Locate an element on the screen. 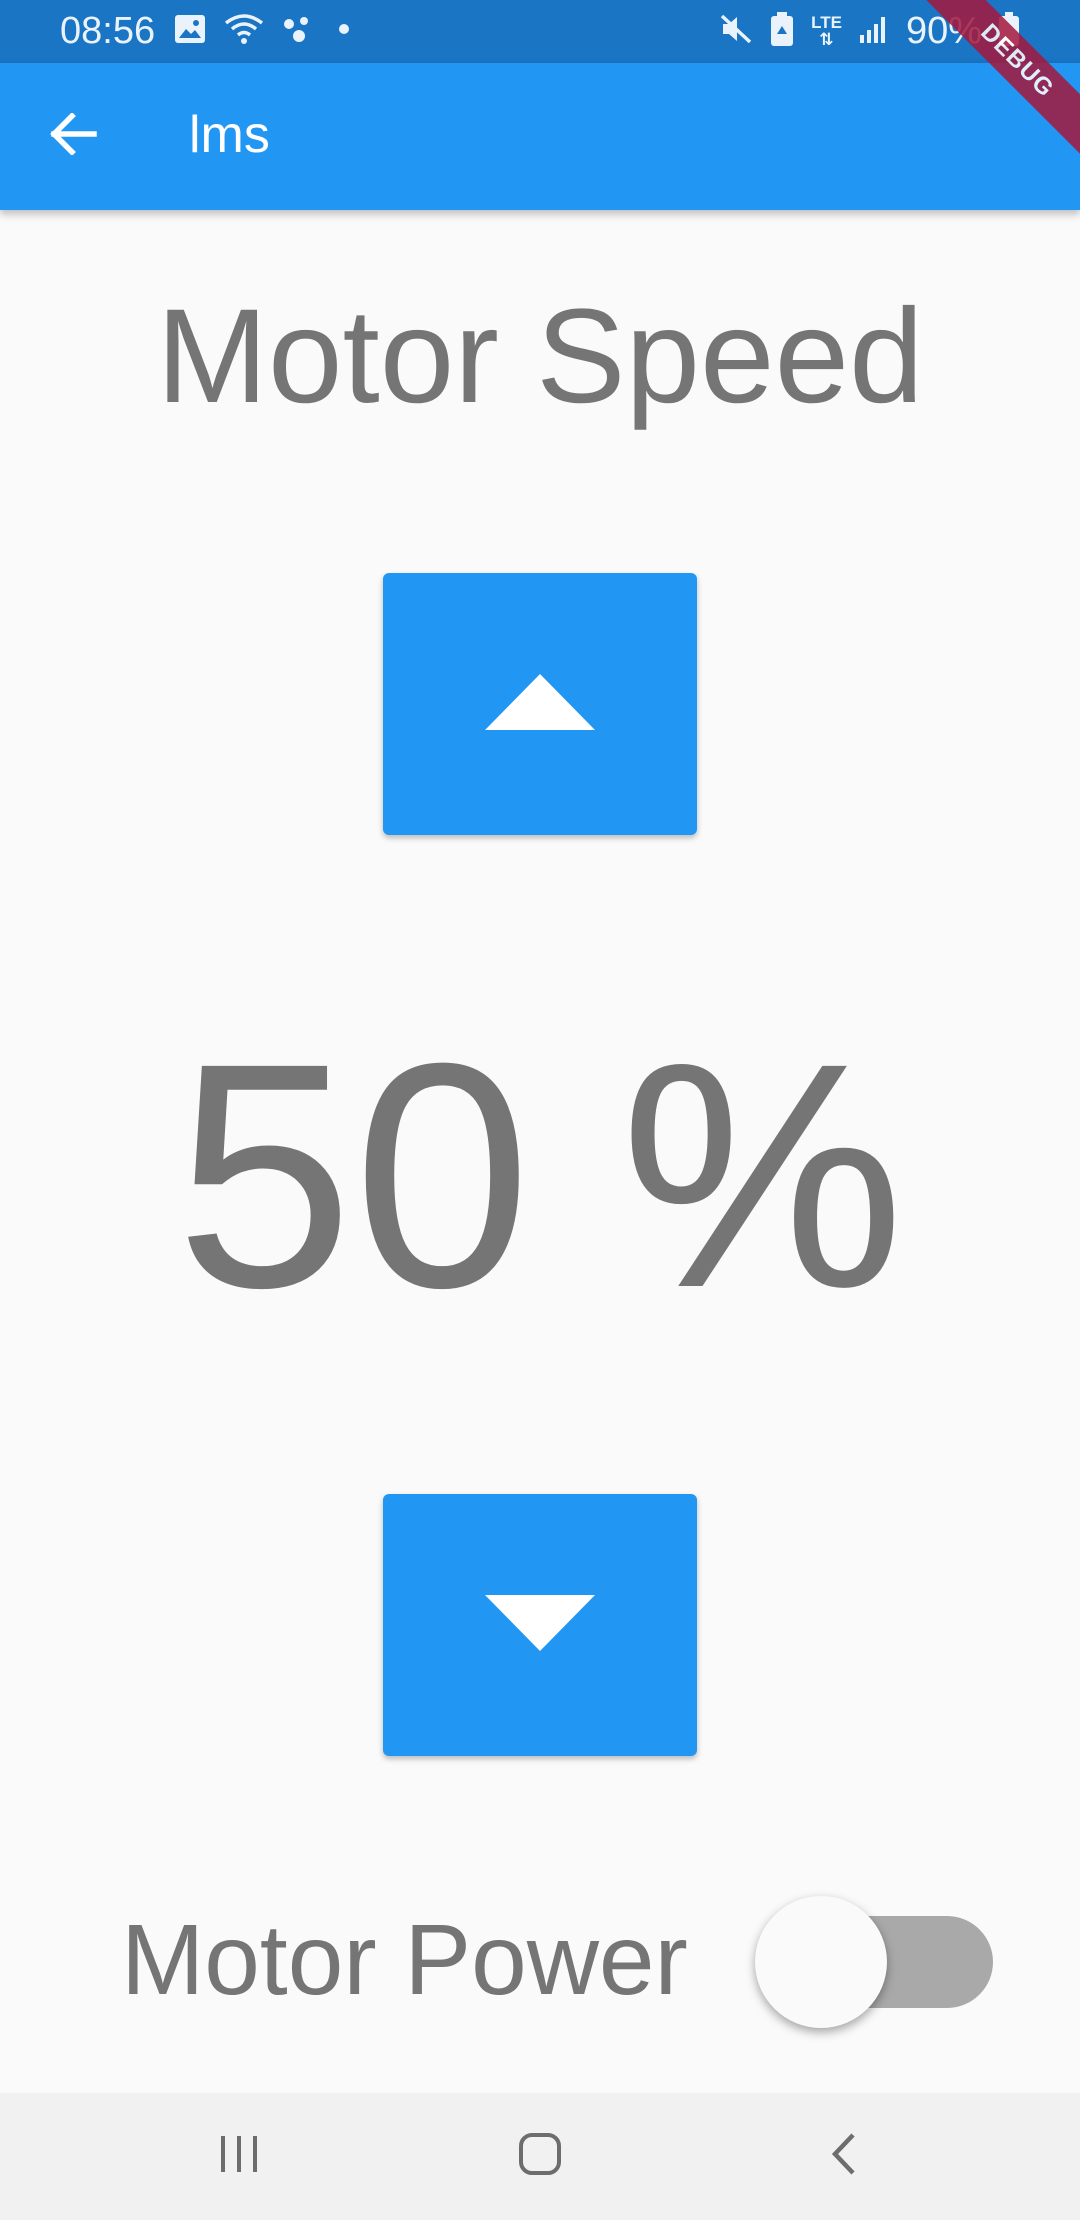  navigation-bar is located at coordinates (540, 2156).